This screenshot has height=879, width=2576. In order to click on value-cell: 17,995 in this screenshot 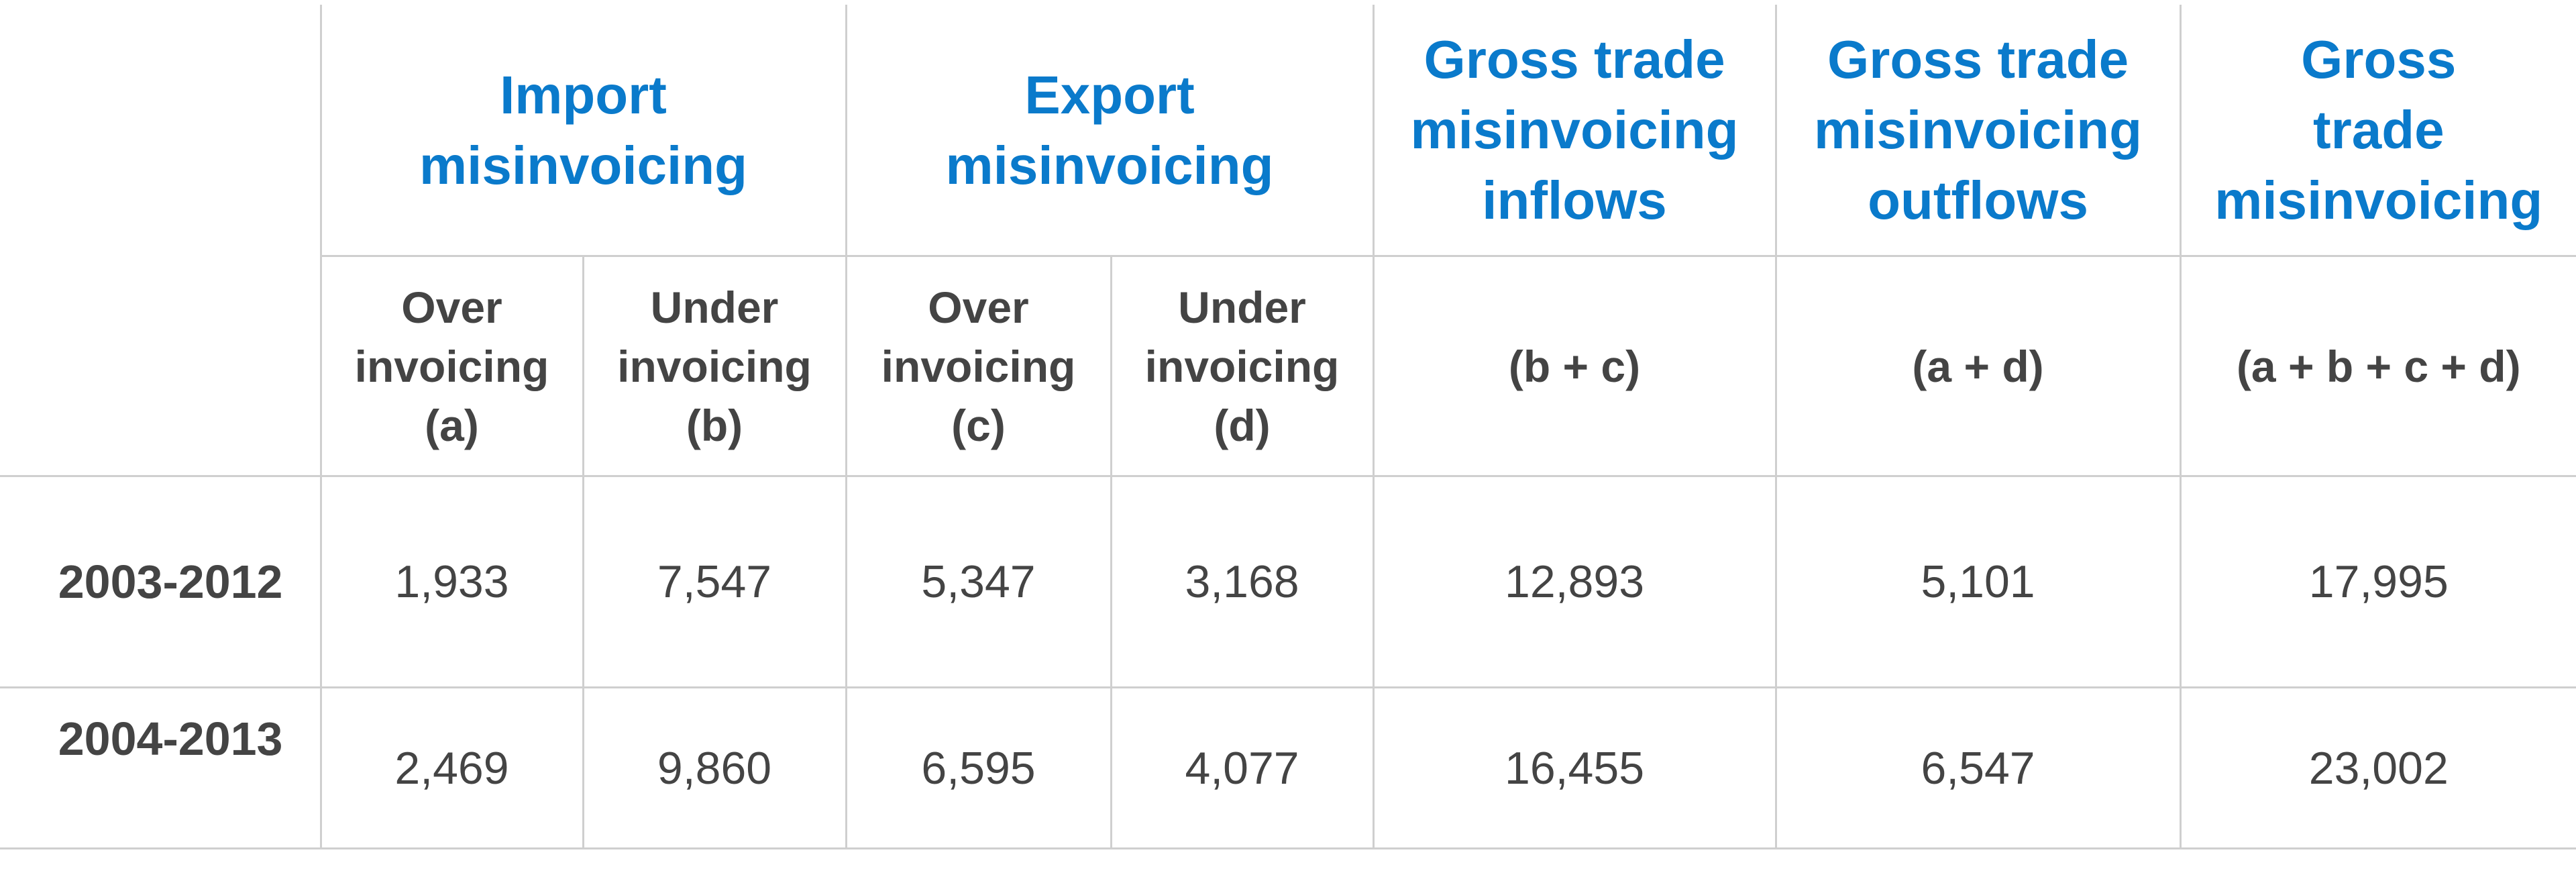, I will do `click(2377, 581)`.